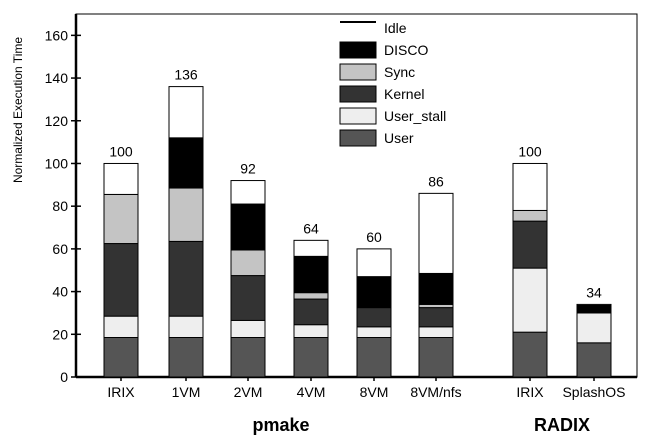  I want to click on legend-label: DISCO, so click(406, 50).